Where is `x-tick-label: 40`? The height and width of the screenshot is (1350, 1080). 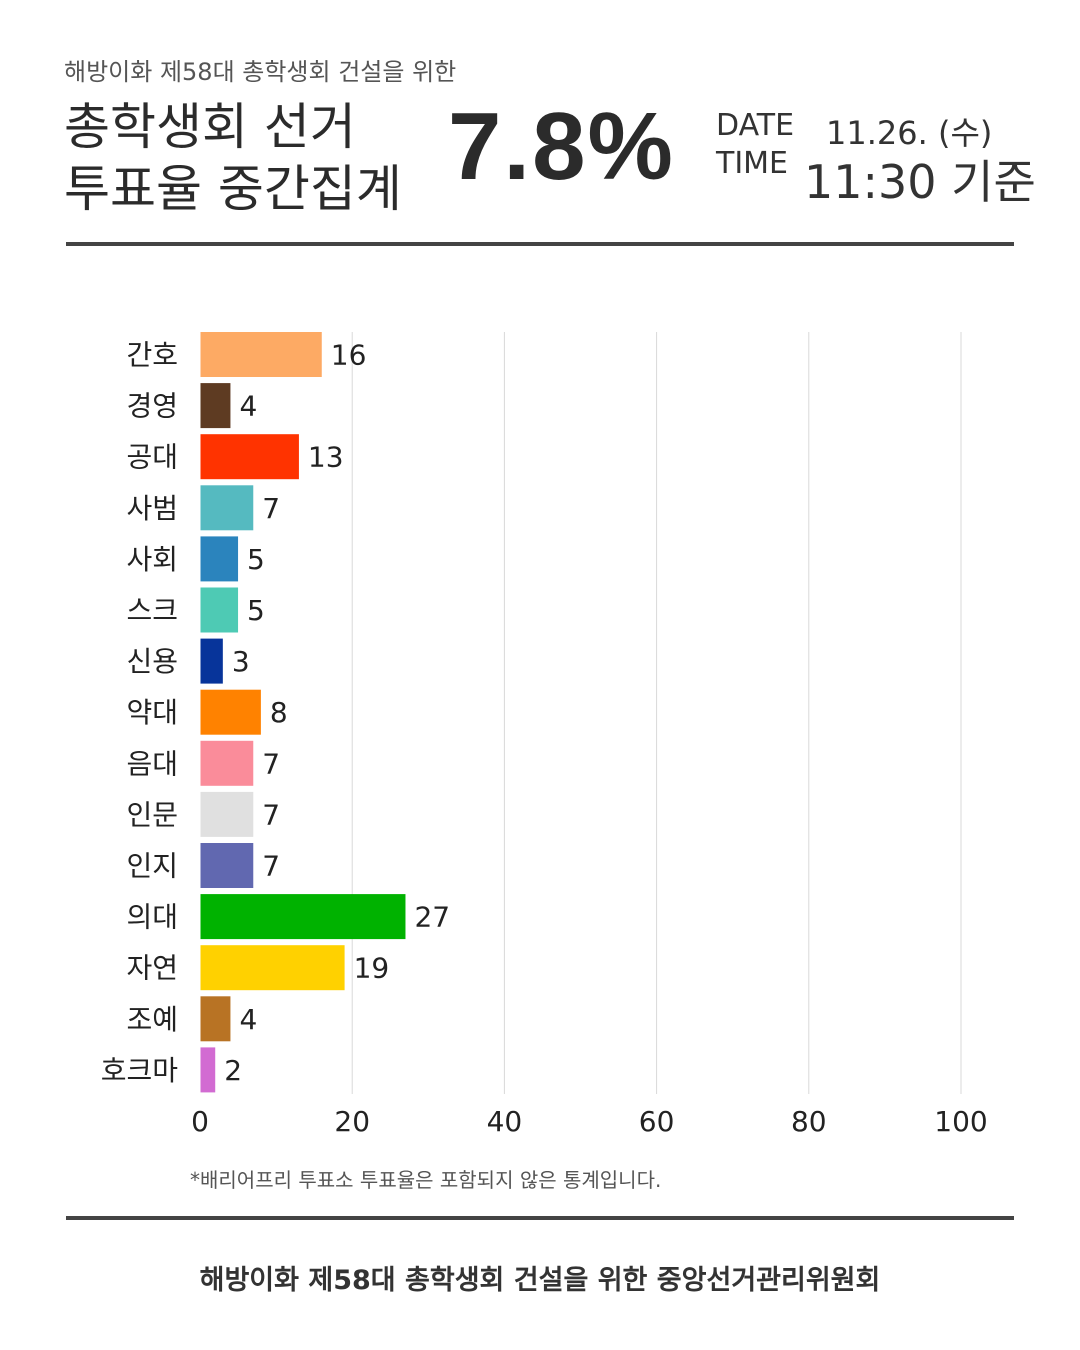
x-tick-label: 40 is located at coordinates (505, 1121).